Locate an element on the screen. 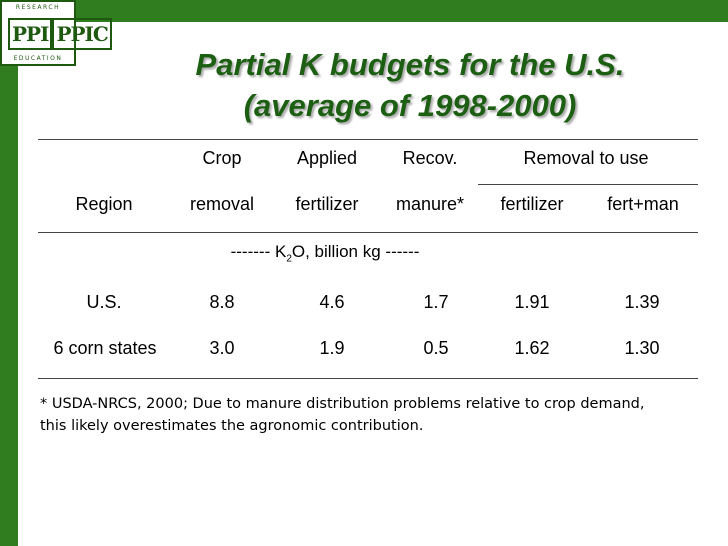 The image size is (728, 546). header-crop-removal: removal is located at coordinates (222, 204).